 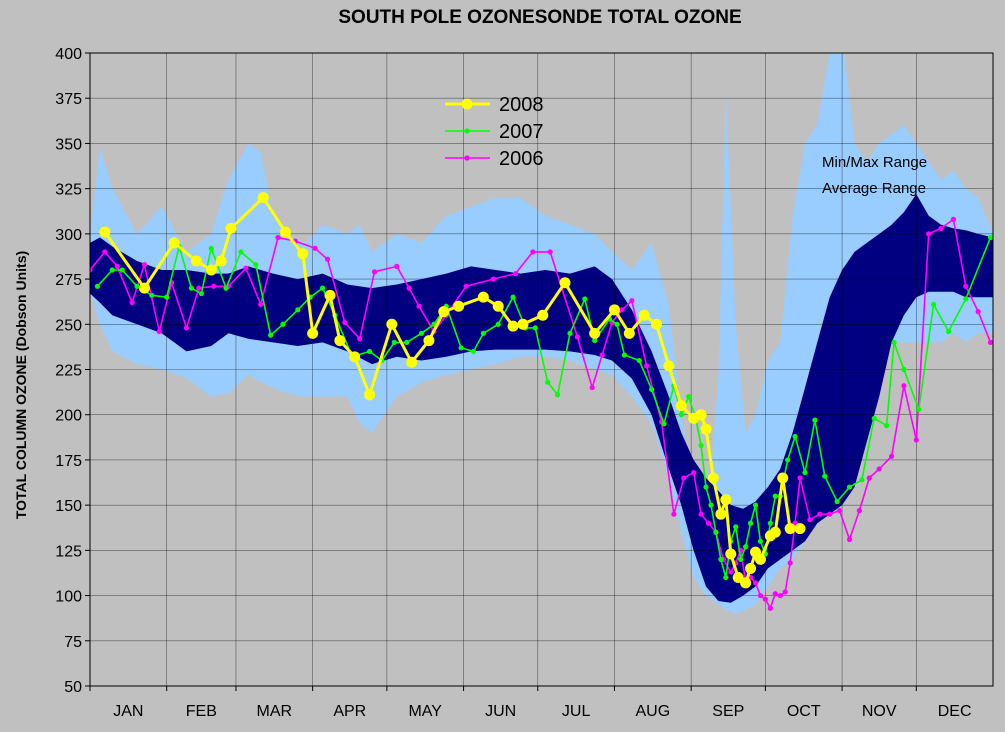 What do you see at coordinates (68, 190) in the screenshot?
I see `y-tick-label: 325` at bounding box center [68, 190].